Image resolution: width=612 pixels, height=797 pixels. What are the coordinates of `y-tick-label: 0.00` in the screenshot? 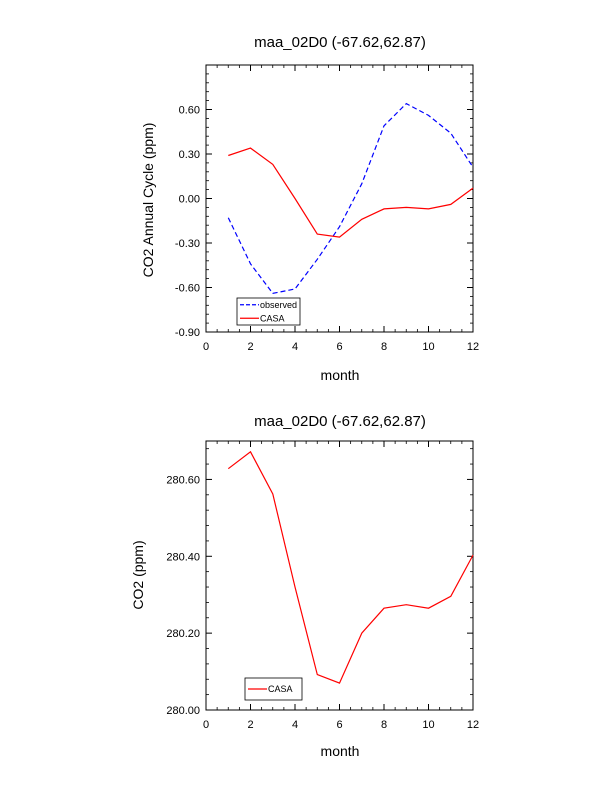 It's located at (189, 200).